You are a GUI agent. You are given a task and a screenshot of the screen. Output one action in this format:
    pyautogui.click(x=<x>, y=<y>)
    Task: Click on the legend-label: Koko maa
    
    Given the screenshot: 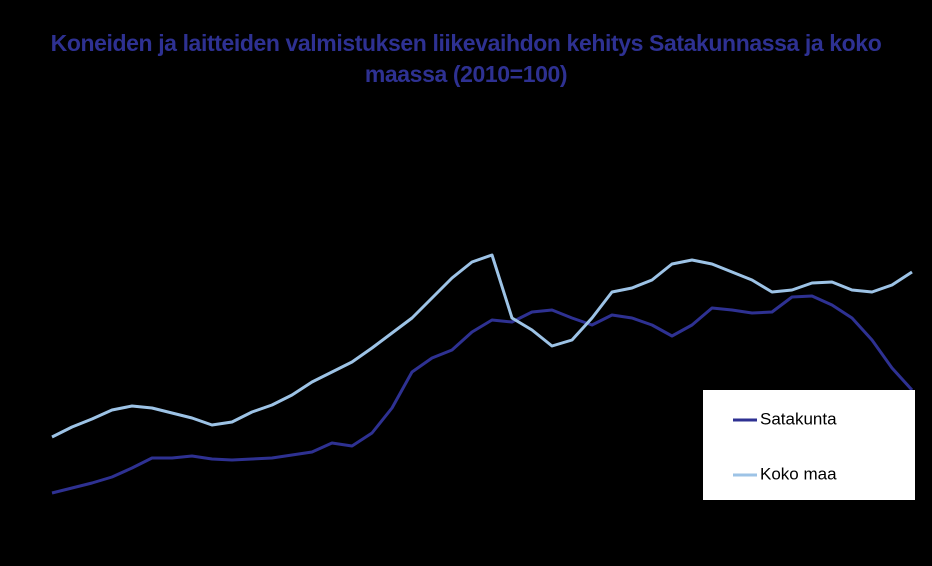 What is the action you would take?
    pyautogui.click(x=798, y=473)
    